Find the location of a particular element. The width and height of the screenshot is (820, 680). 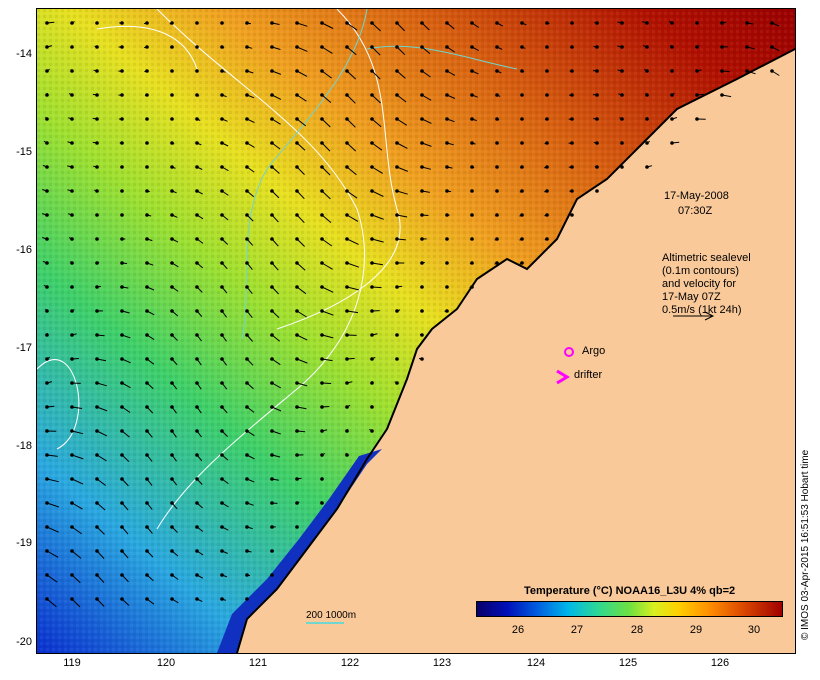

timestamp-line2: 07:30Z is located at coordinates (695, 211).